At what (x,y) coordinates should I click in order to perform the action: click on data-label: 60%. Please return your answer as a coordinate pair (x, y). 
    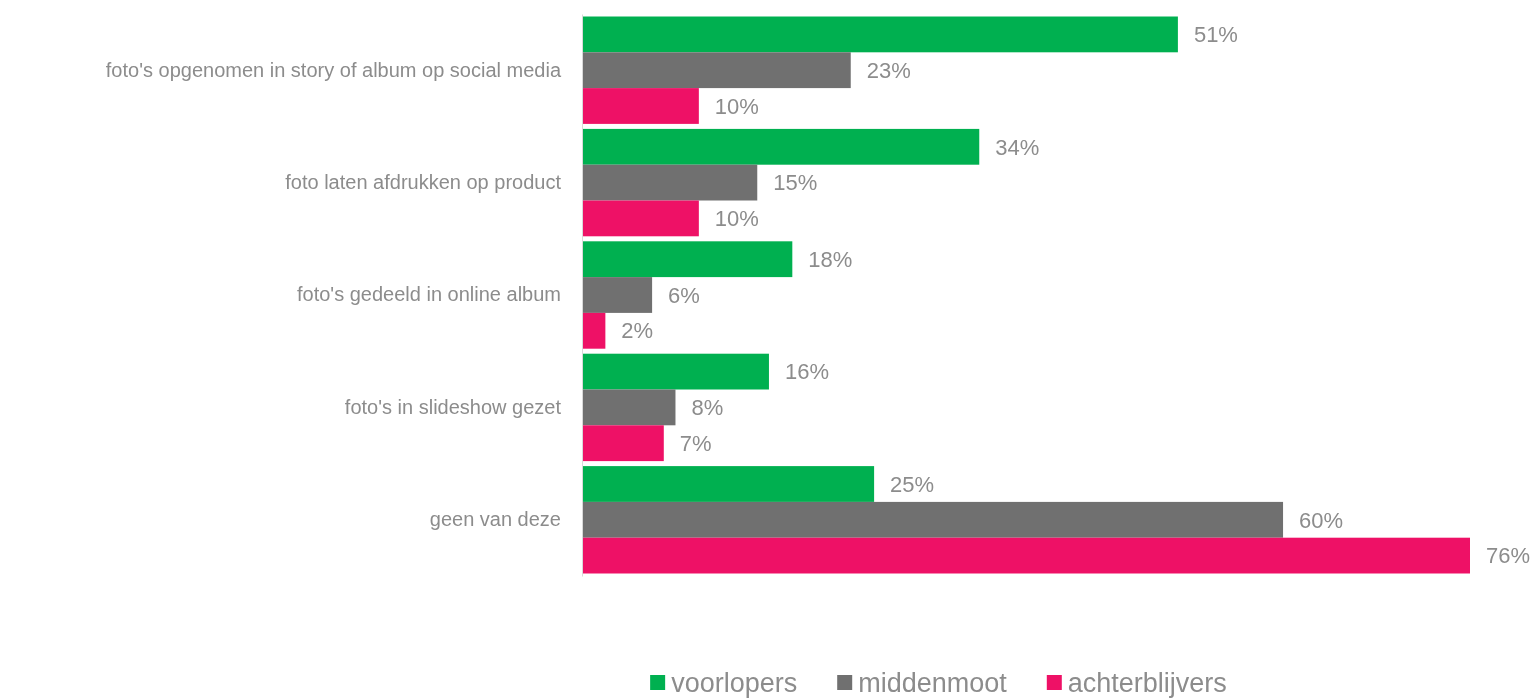
    Looking at the image, I should click on (1321, 520).